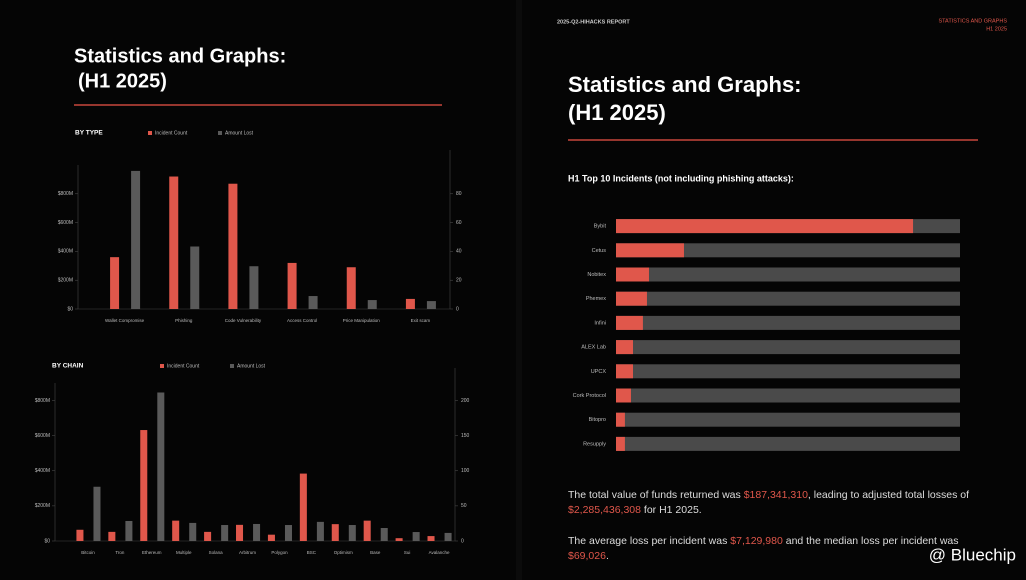 The image size is (1026, 580). What do you see at coordinates (756, 541) in the screenshot?
I see `highlight: $7,129,980` at bounding box center [756, 541].